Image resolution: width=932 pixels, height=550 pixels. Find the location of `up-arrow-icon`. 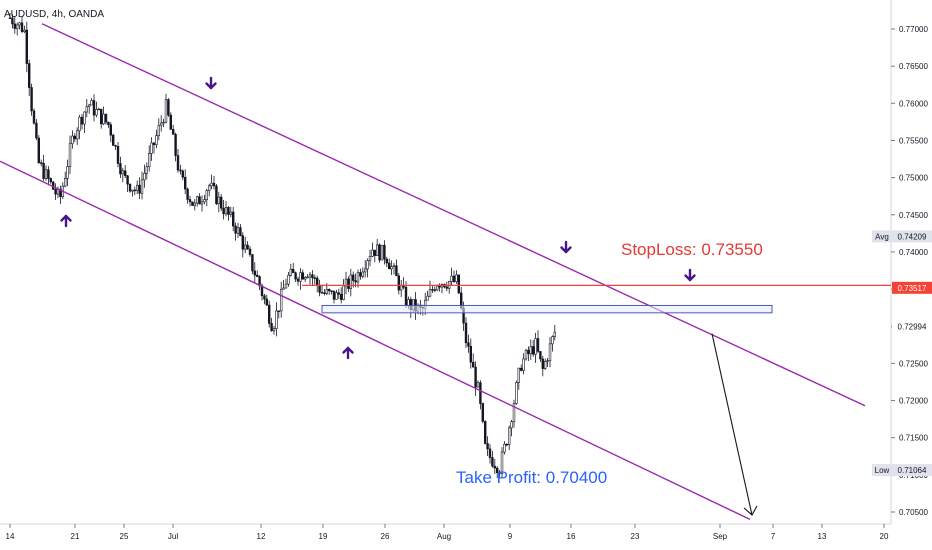

up-arrow-icon is located at coordinates (66, 221).